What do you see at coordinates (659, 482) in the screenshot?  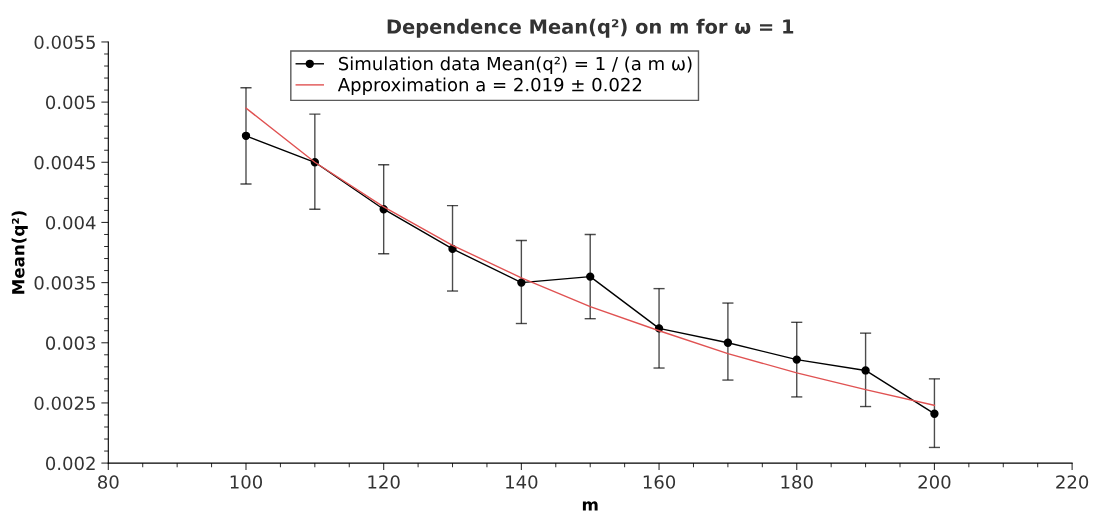 I see `x-tick-label: 160` at bounding box center [659, 482].